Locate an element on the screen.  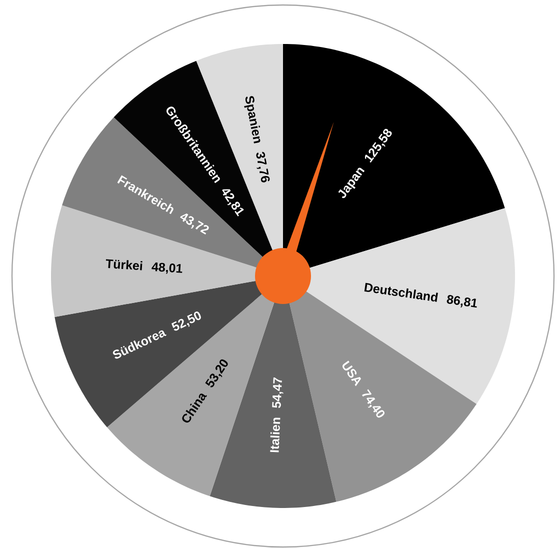
data-label: 54,47 is located at coordinates (278, 392).